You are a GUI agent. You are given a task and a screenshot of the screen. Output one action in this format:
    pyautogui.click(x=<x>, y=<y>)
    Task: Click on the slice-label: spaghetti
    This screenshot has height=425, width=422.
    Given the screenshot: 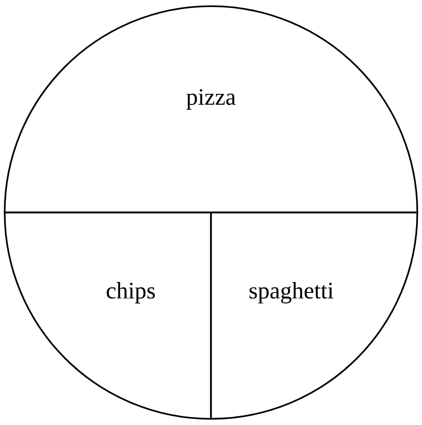 What is the action you would take?
    pyautogui.click(x=292, y=293)
    